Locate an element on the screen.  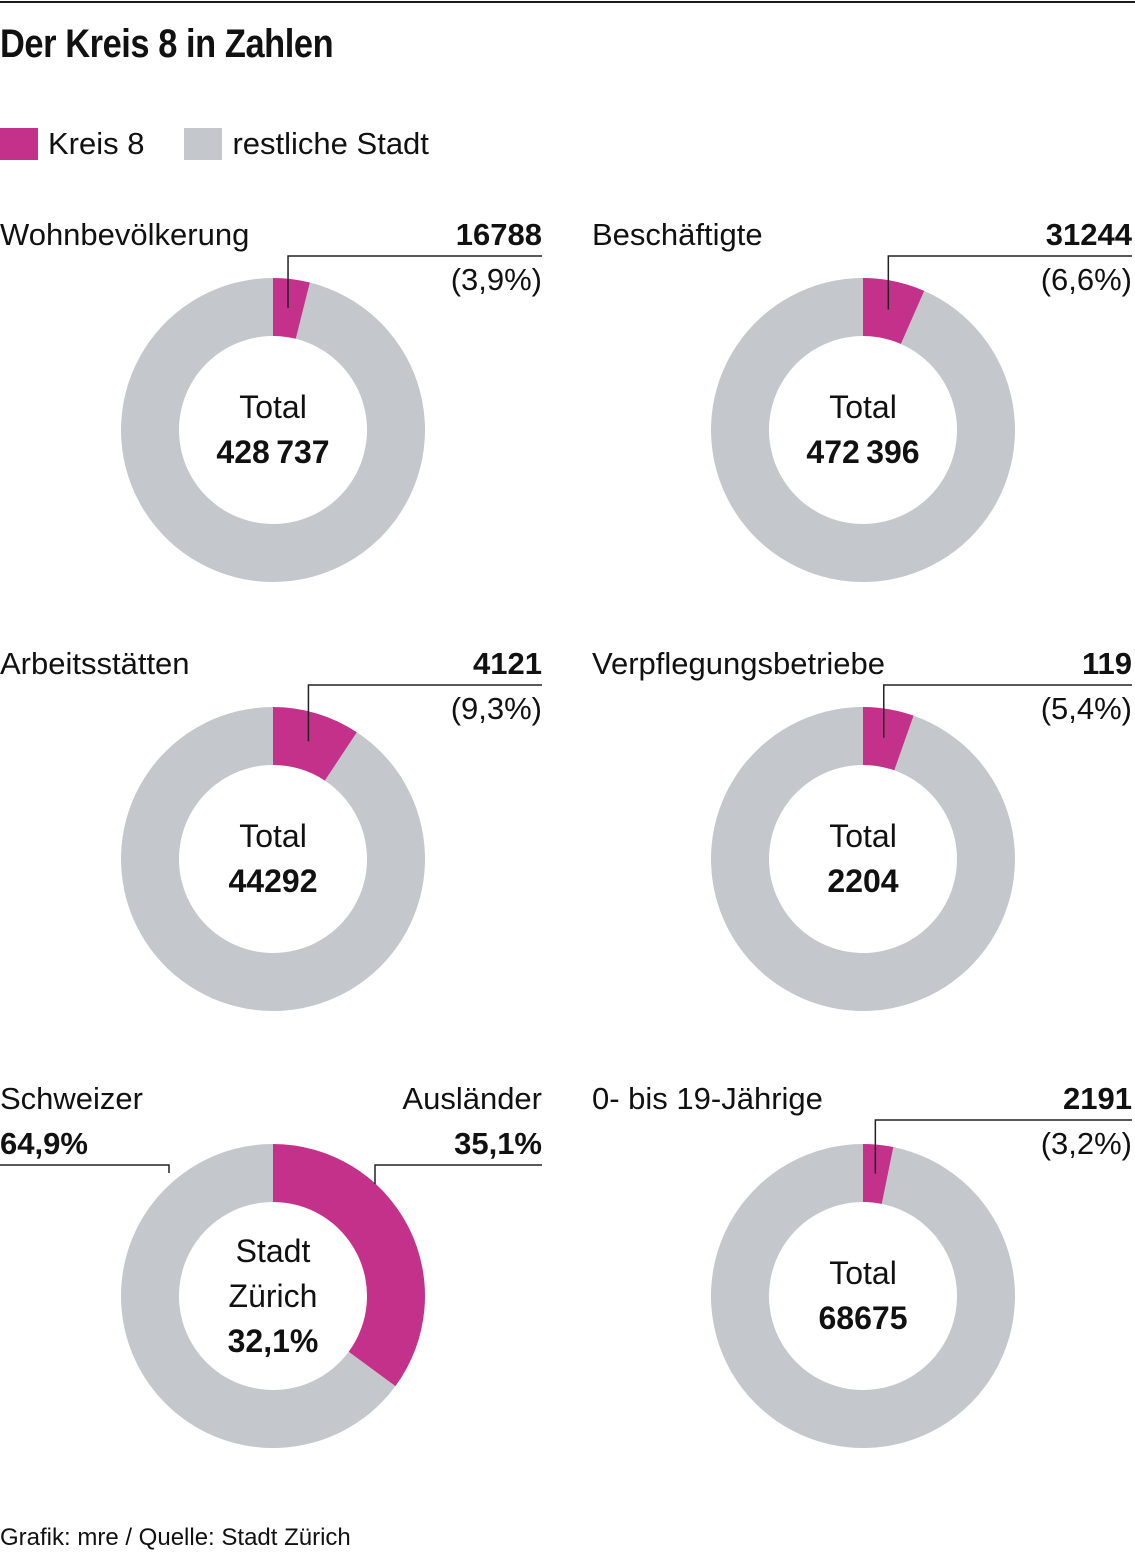
page-title: Der Kreis 8 in Zahlen is located at coordinates (167, 44).